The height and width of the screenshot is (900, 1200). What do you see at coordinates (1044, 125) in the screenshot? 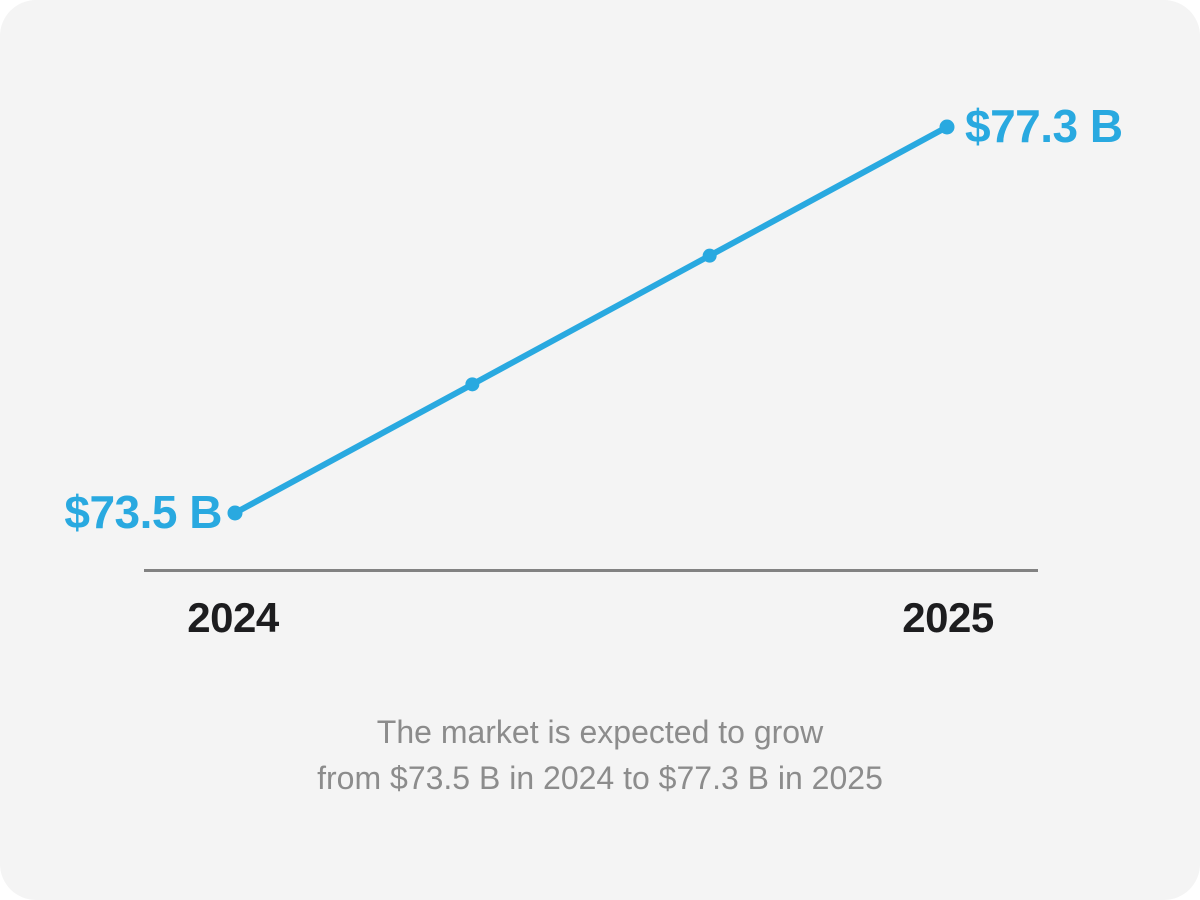
I see `end-value-label: $77.3 B` at bounding box center [1044, 125].